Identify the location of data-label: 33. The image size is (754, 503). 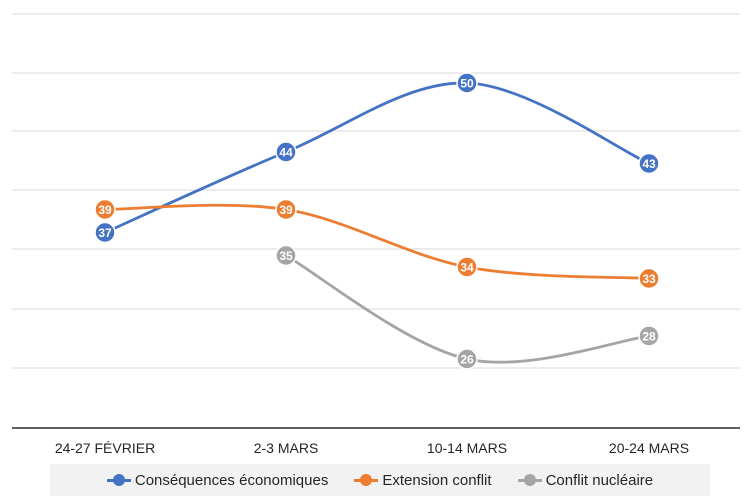
(649, 279).